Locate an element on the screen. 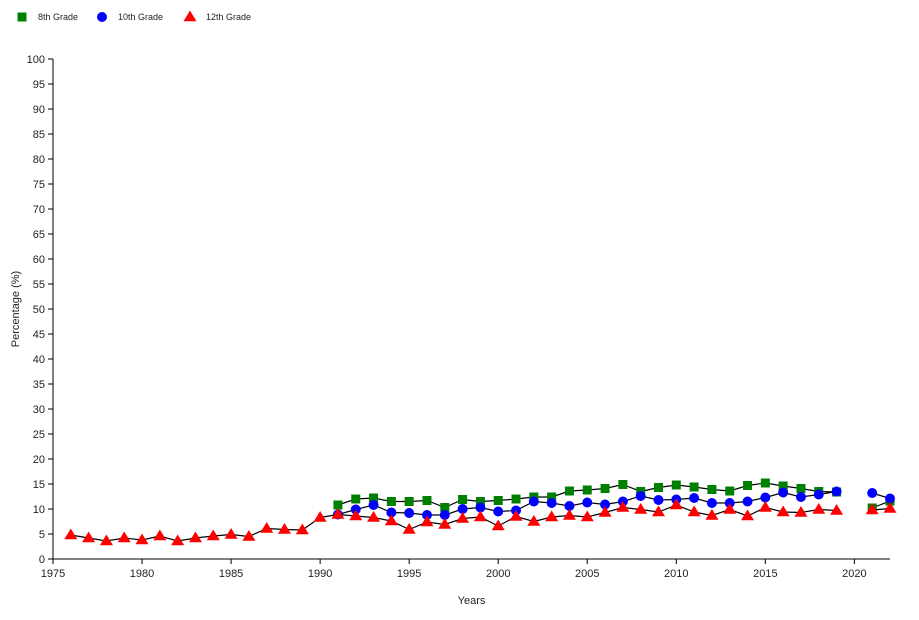  legend-item-8th-grade: 8th Grade is located at coordinates (47, 17).